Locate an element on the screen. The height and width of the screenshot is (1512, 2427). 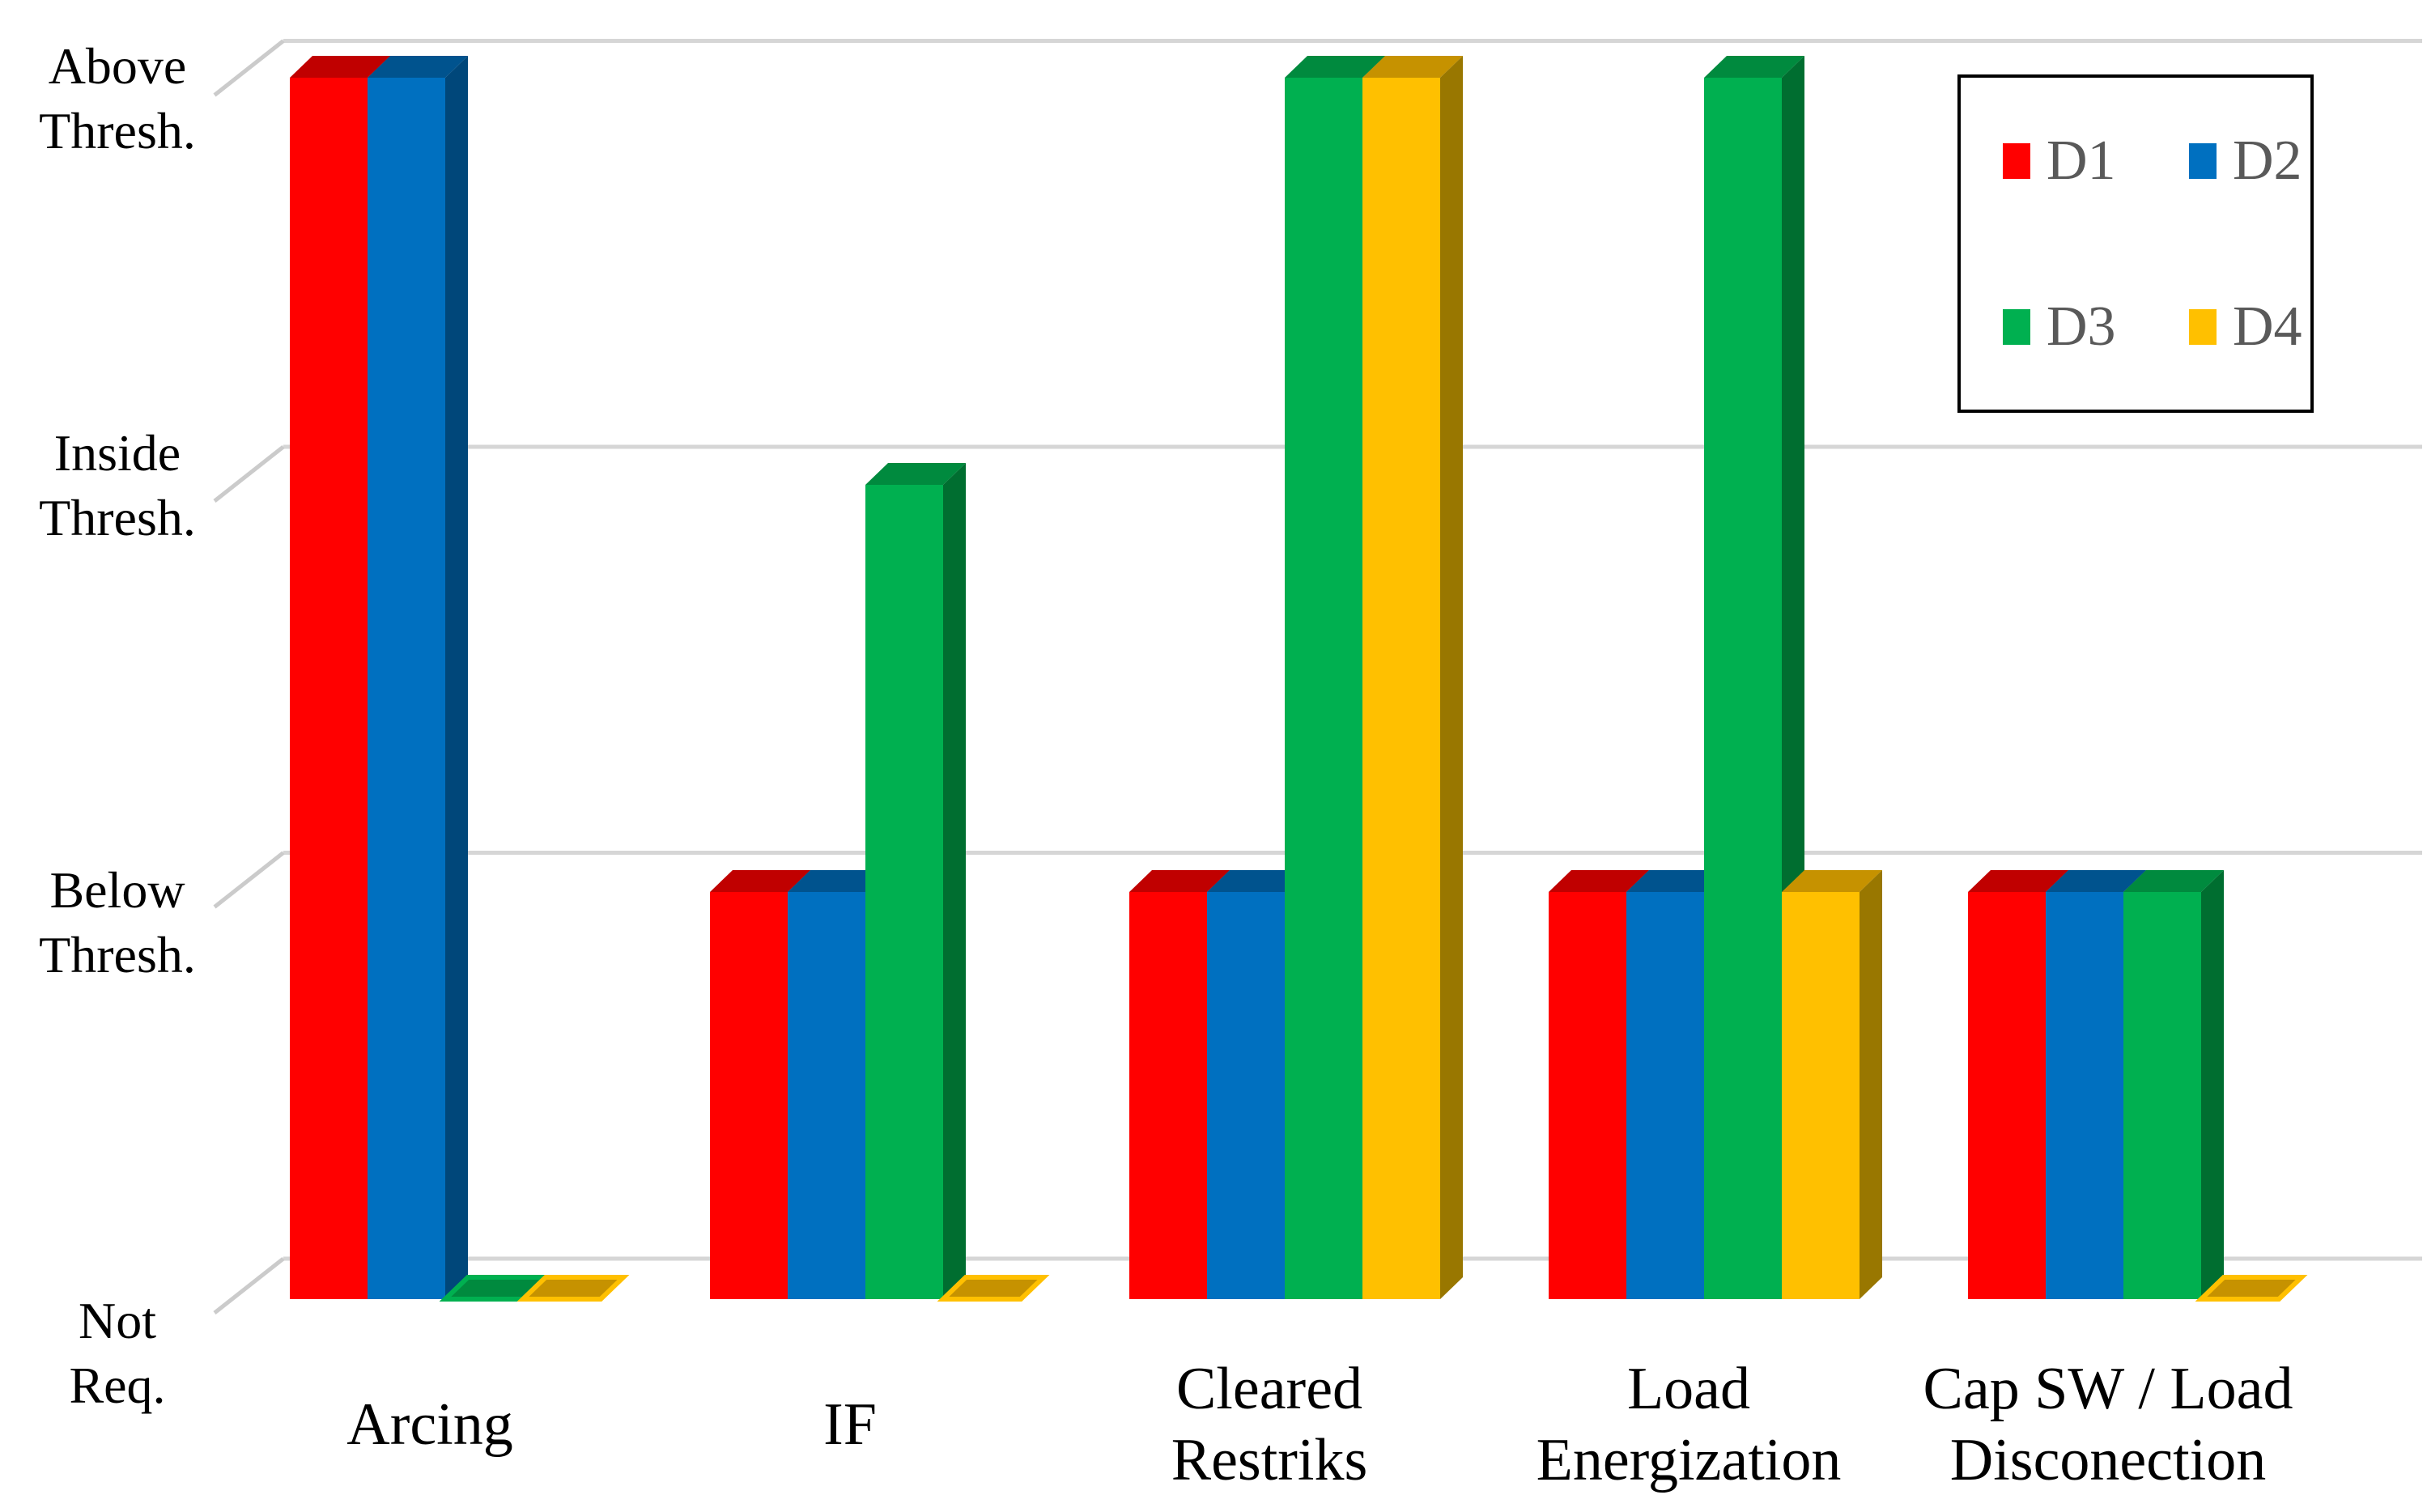
legend-label: D3 is located at coordinates (2081, 326).